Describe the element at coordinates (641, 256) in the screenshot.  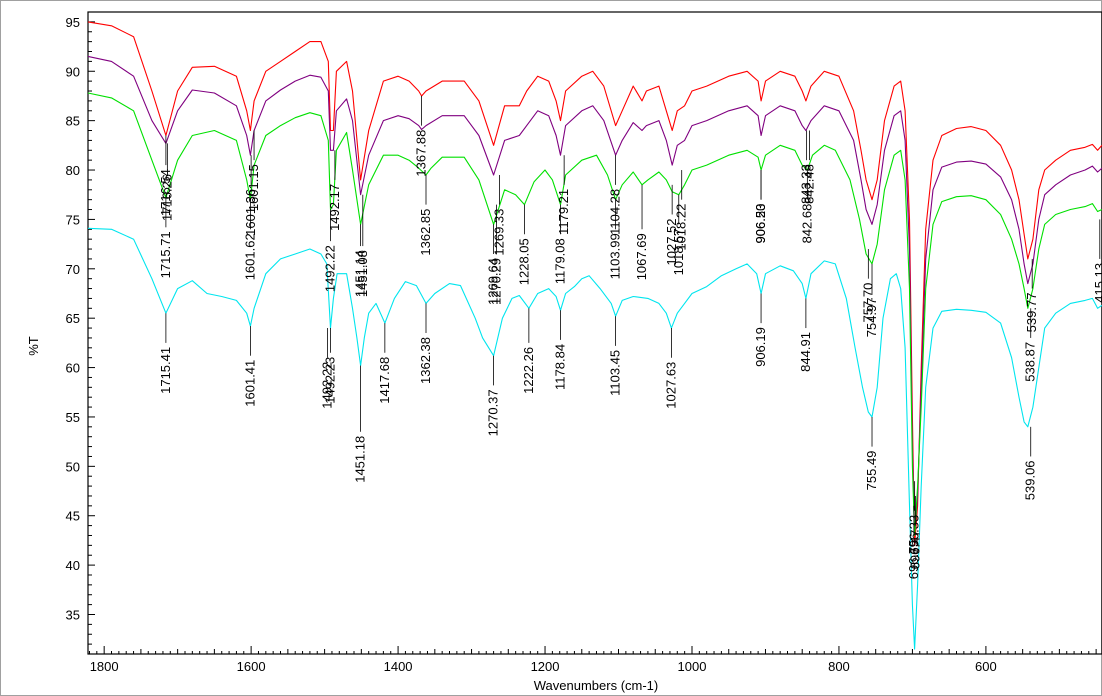
I see `peak-label: 1067.69` at that location.